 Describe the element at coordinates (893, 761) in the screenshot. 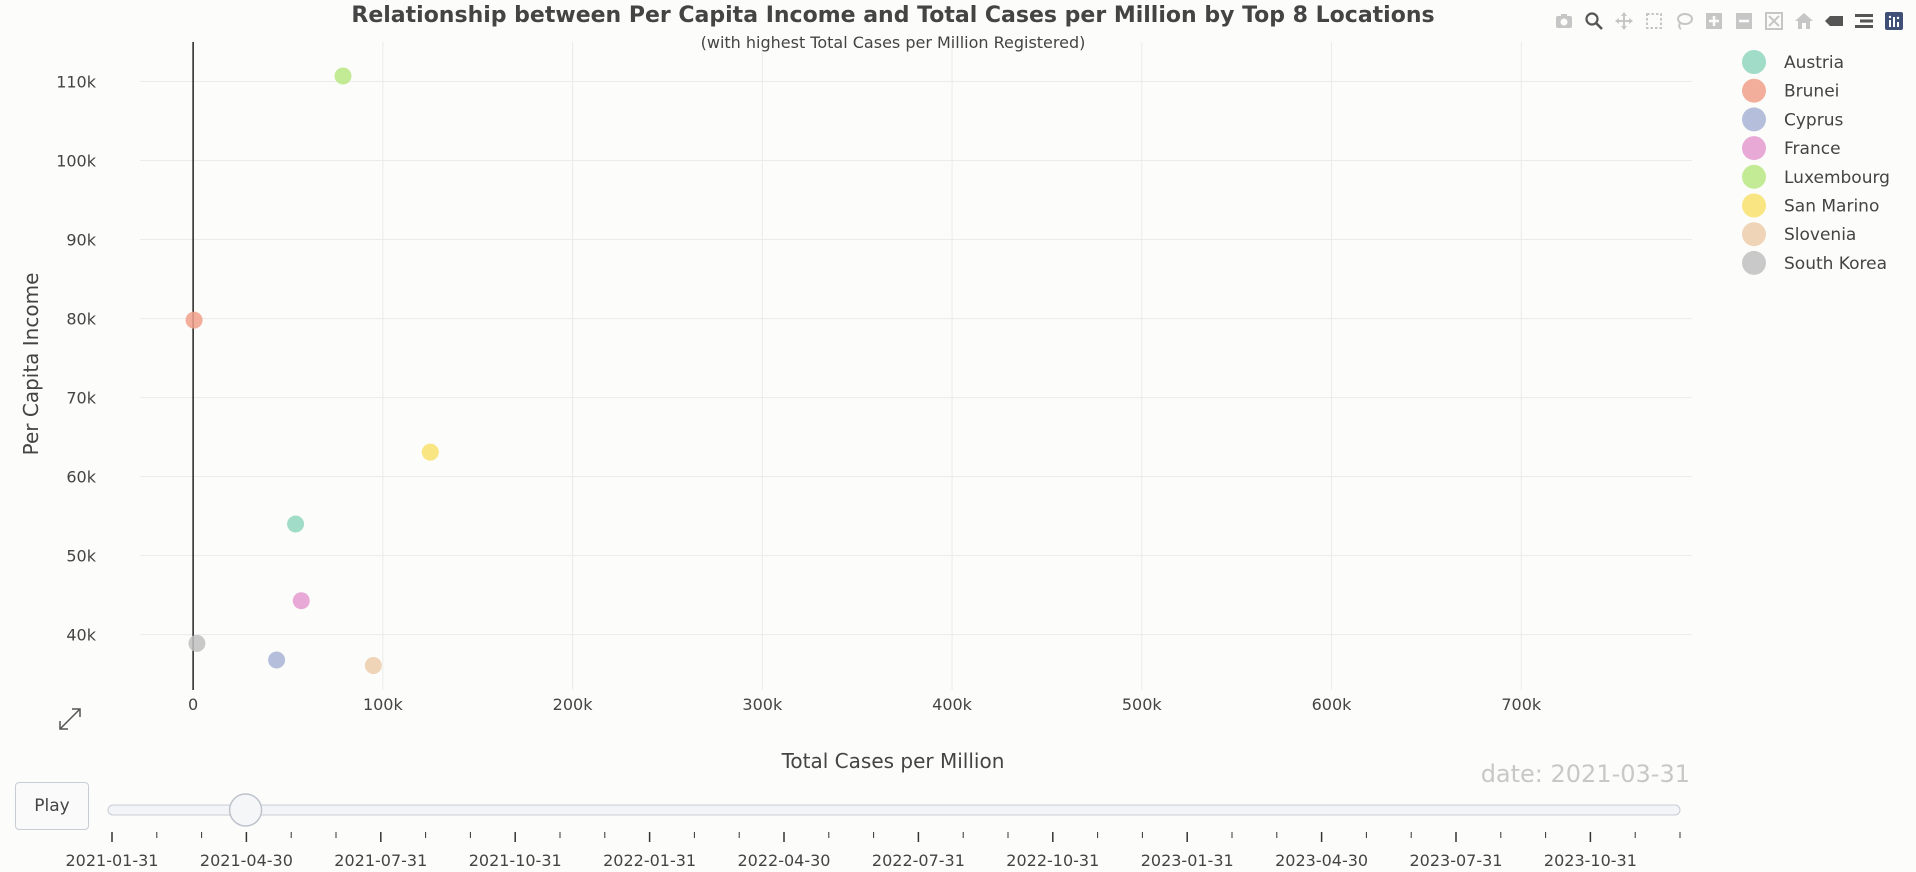

I see `x-axis-title: Total Cases per Million` at that location.